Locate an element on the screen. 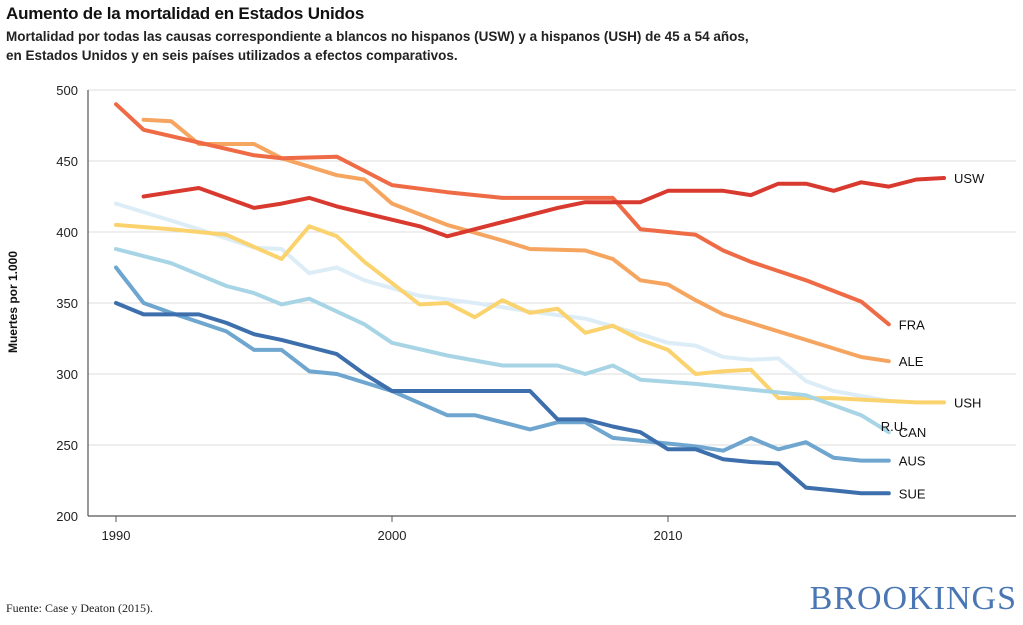 Image resolution: width=1023 pixels, height=625 pixels. series-label-ru: R.U. is located at coordinates (894, 426).